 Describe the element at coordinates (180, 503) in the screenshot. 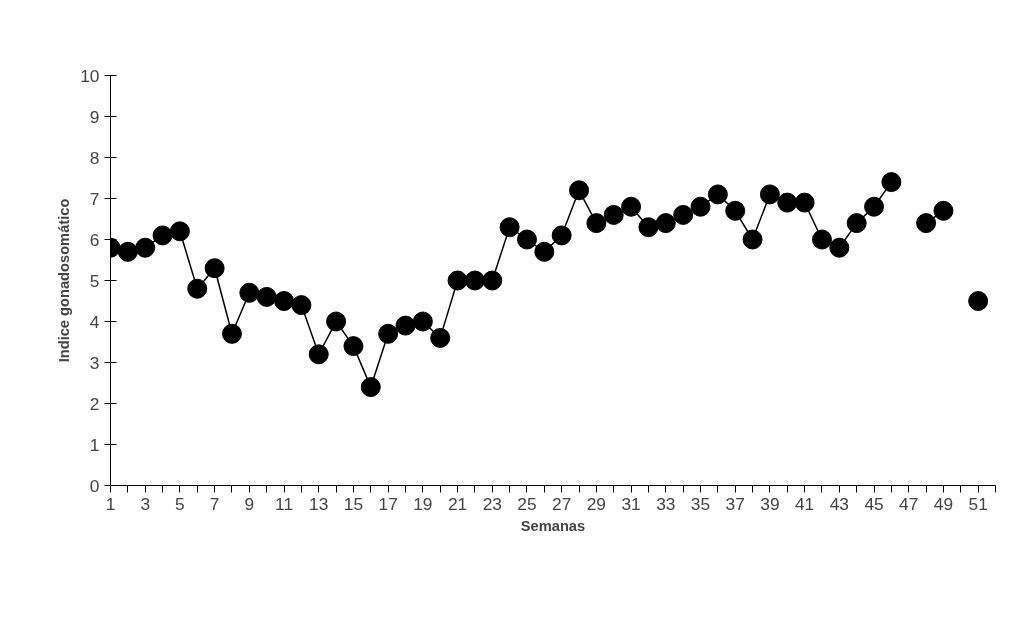

I see `x-tick-label: 5` at that location.